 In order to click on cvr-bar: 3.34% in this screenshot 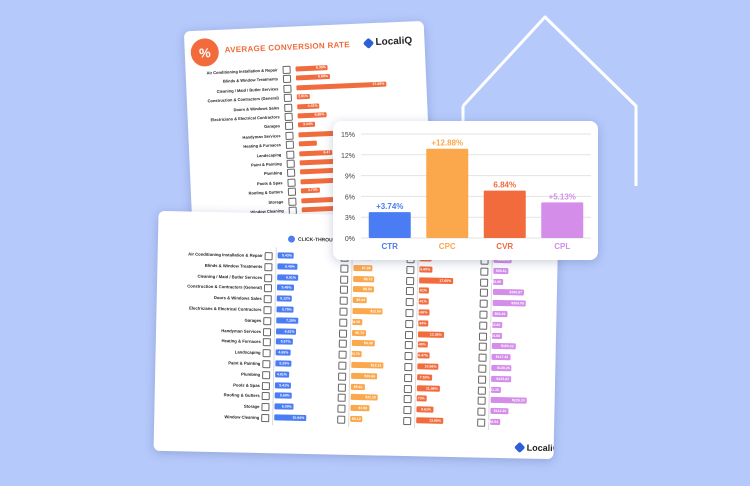, I will do `click(422, 323)`.